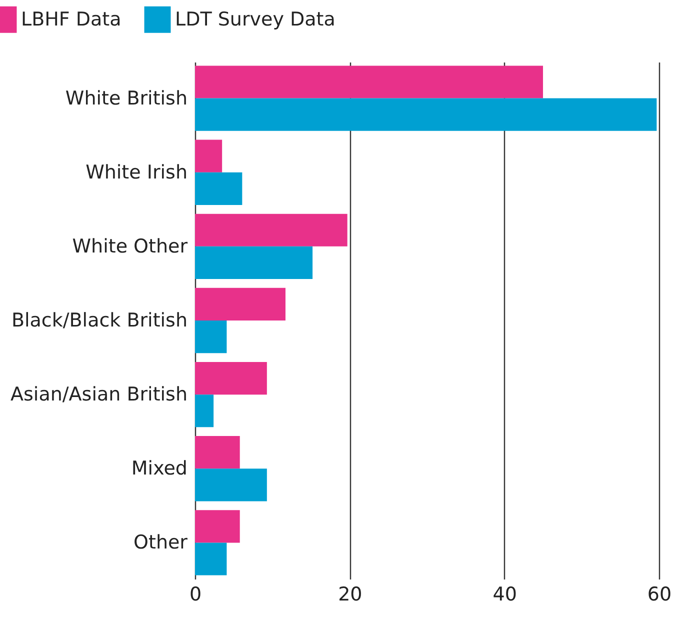 This screenshot has width=697, height=619. Describe the element at coordinates (137, 172) in the screenshot. I see `y-tick-label: White Irish` at that location.